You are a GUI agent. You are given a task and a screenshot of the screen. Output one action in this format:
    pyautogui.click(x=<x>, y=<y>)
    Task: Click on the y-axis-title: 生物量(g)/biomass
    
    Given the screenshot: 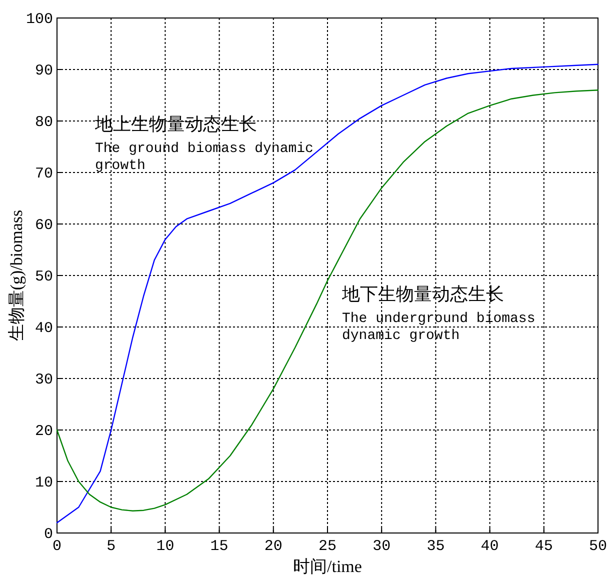 What is the action you would take?
    pyautogui.click(x=16, y=276)
    